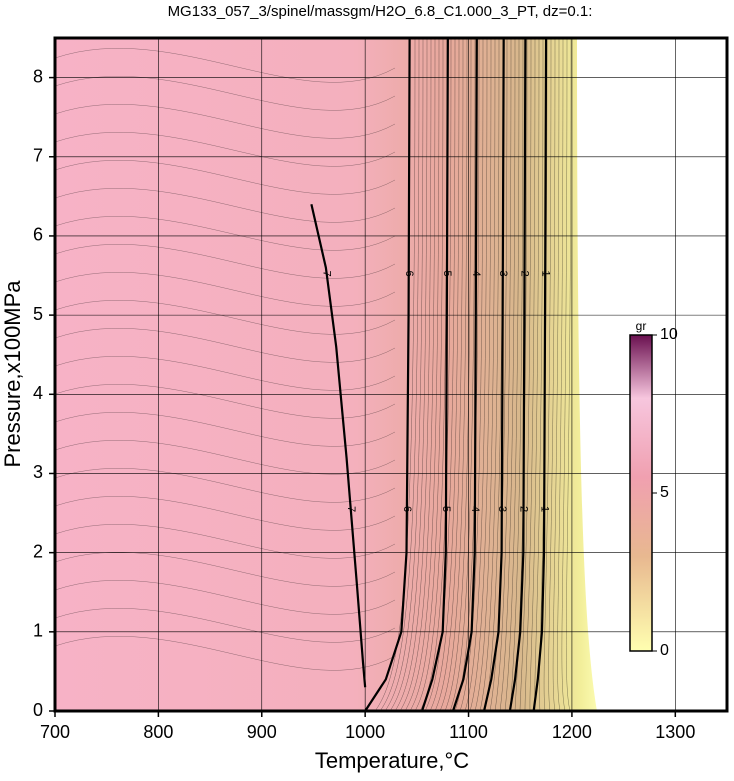  Describe the element at coordinates (12, 374) in the screenshot. I see `y-axis-label: Pressure,x100MPa` at that location.